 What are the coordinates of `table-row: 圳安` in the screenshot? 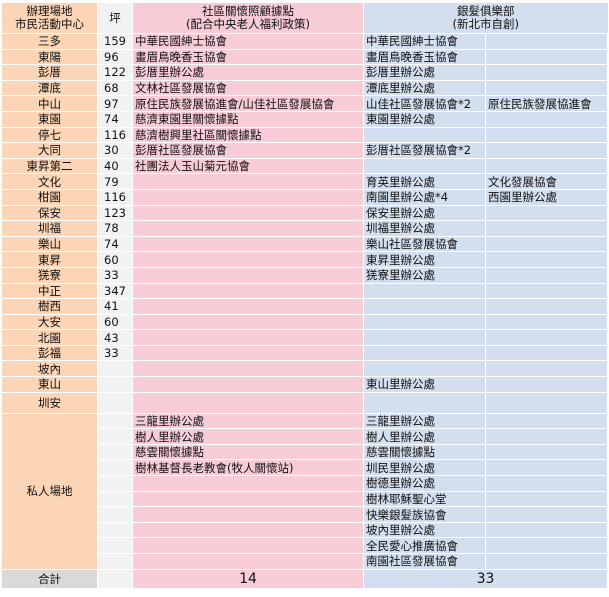 It's located at (305, 402).